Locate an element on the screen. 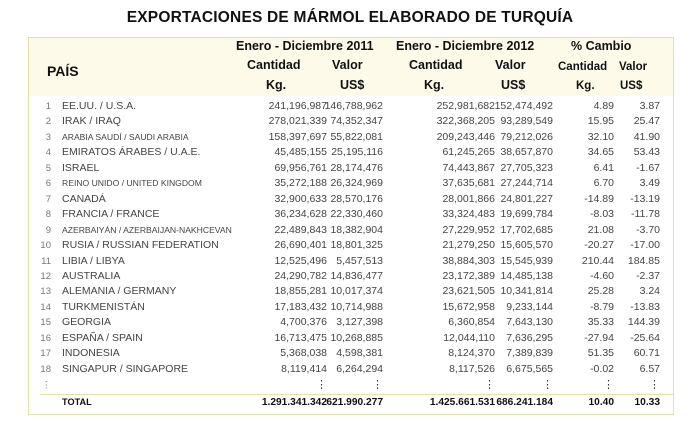 Image resolution: width=700 pixels, height=421 pixels. row-country: ISRAEL is located at coordinates (81, 167).